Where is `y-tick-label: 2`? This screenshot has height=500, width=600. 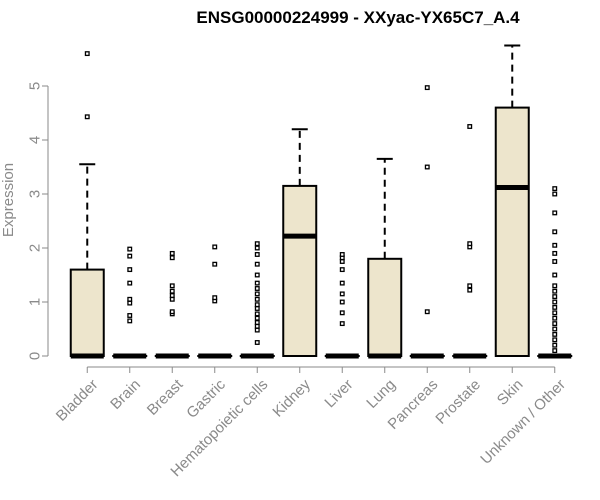 y-tick-label: 2 is located at coordinates (35, 248).